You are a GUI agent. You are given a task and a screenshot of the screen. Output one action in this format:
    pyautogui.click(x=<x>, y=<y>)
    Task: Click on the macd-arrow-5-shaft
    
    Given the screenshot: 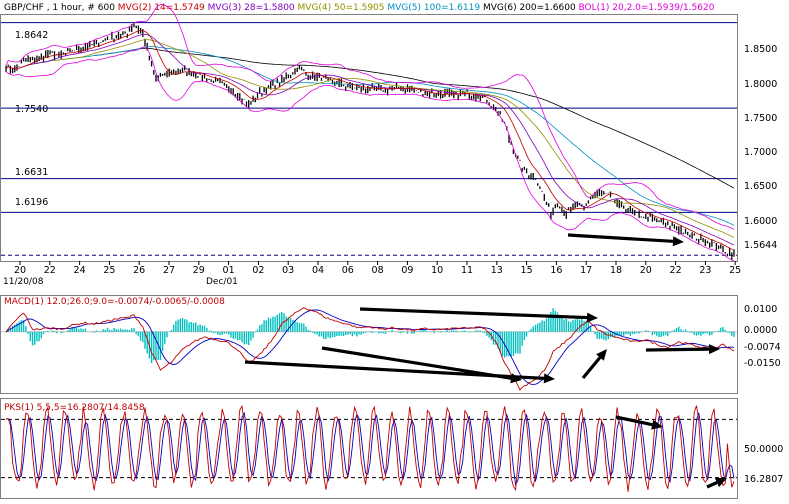 What is the action you would take?
    pyautogui.click(x=677, y=349)
    